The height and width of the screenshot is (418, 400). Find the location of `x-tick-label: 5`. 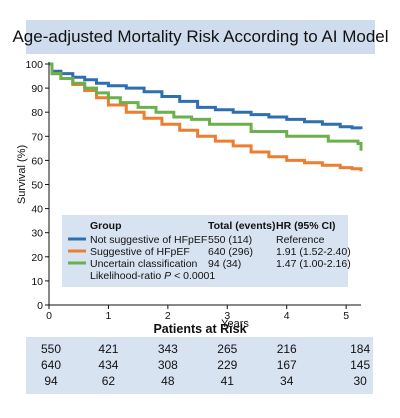

x-tick-label: 5 is located at coordinates (346, 316).